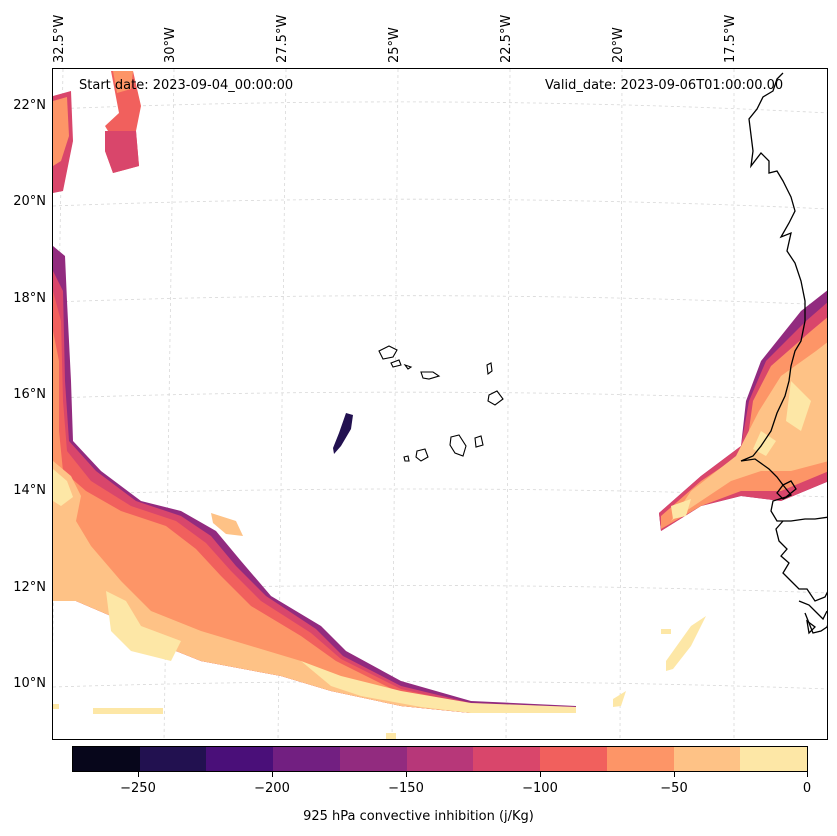 Image resolution: width=837 pixels, height=836 pixels. I want to click on lat-label-18n: 18°N, so click(29, 298).